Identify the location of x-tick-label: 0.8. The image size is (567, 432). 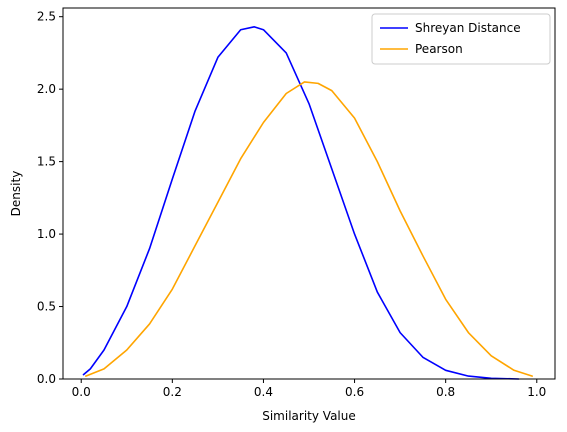
(445, 392).